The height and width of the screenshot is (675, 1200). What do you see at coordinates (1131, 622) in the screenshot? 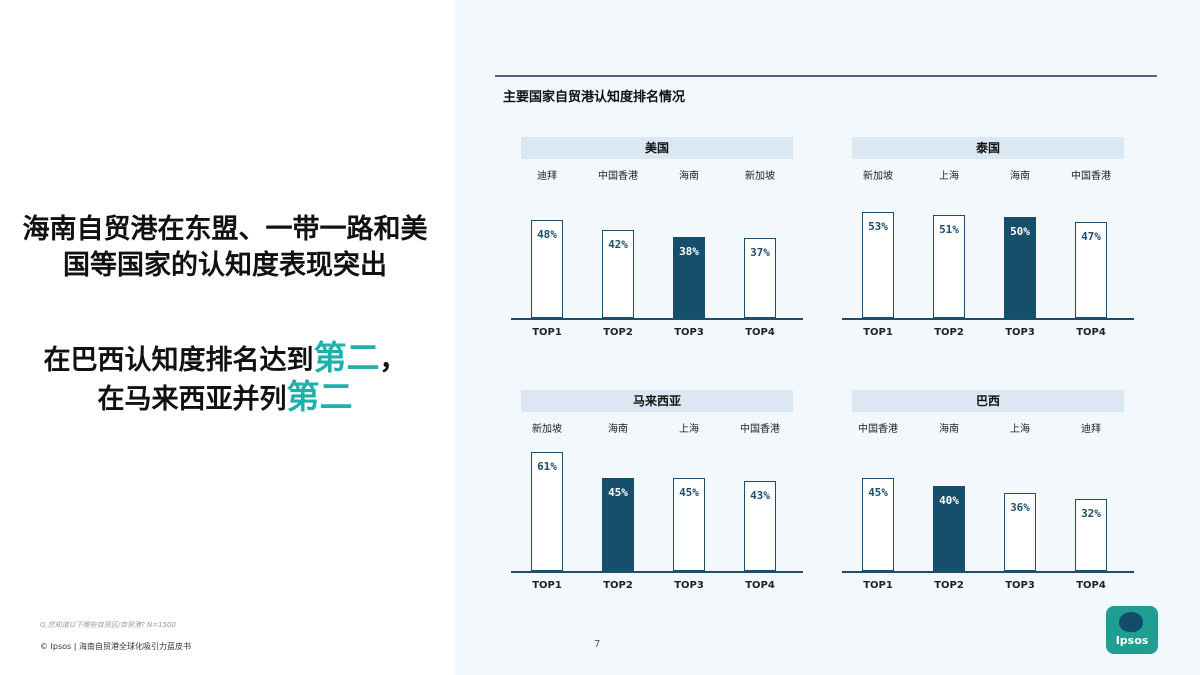
I see `logo-mark-icon` at bounding box center [1131, 622].